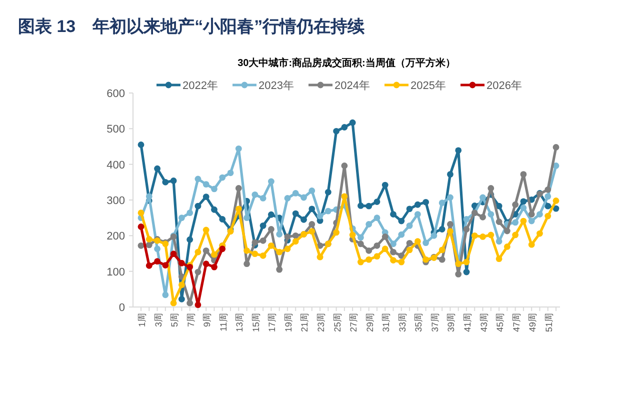  I want to click on y-tick-label: 500, so click(115, 130).